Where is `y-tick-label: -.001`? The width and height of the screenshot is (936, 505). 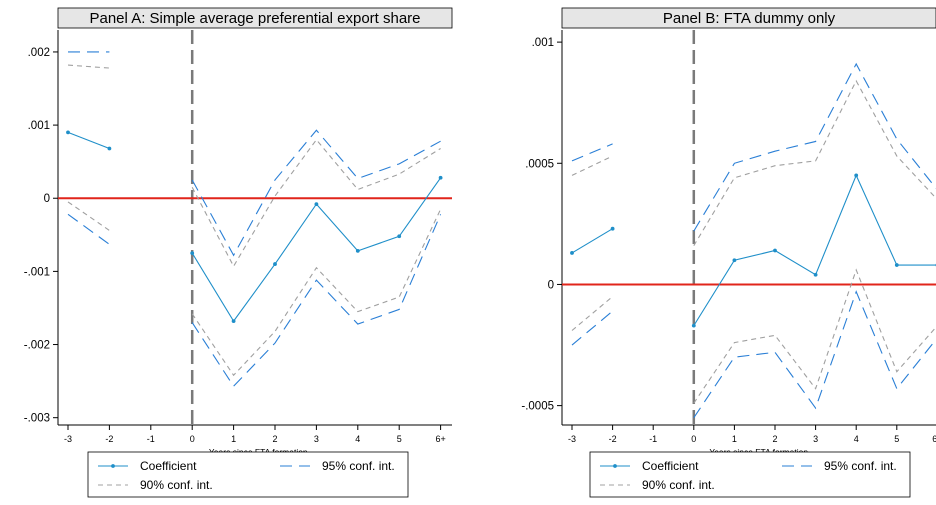
y-tick-label: -.001 is located at coordinates (37, 272).